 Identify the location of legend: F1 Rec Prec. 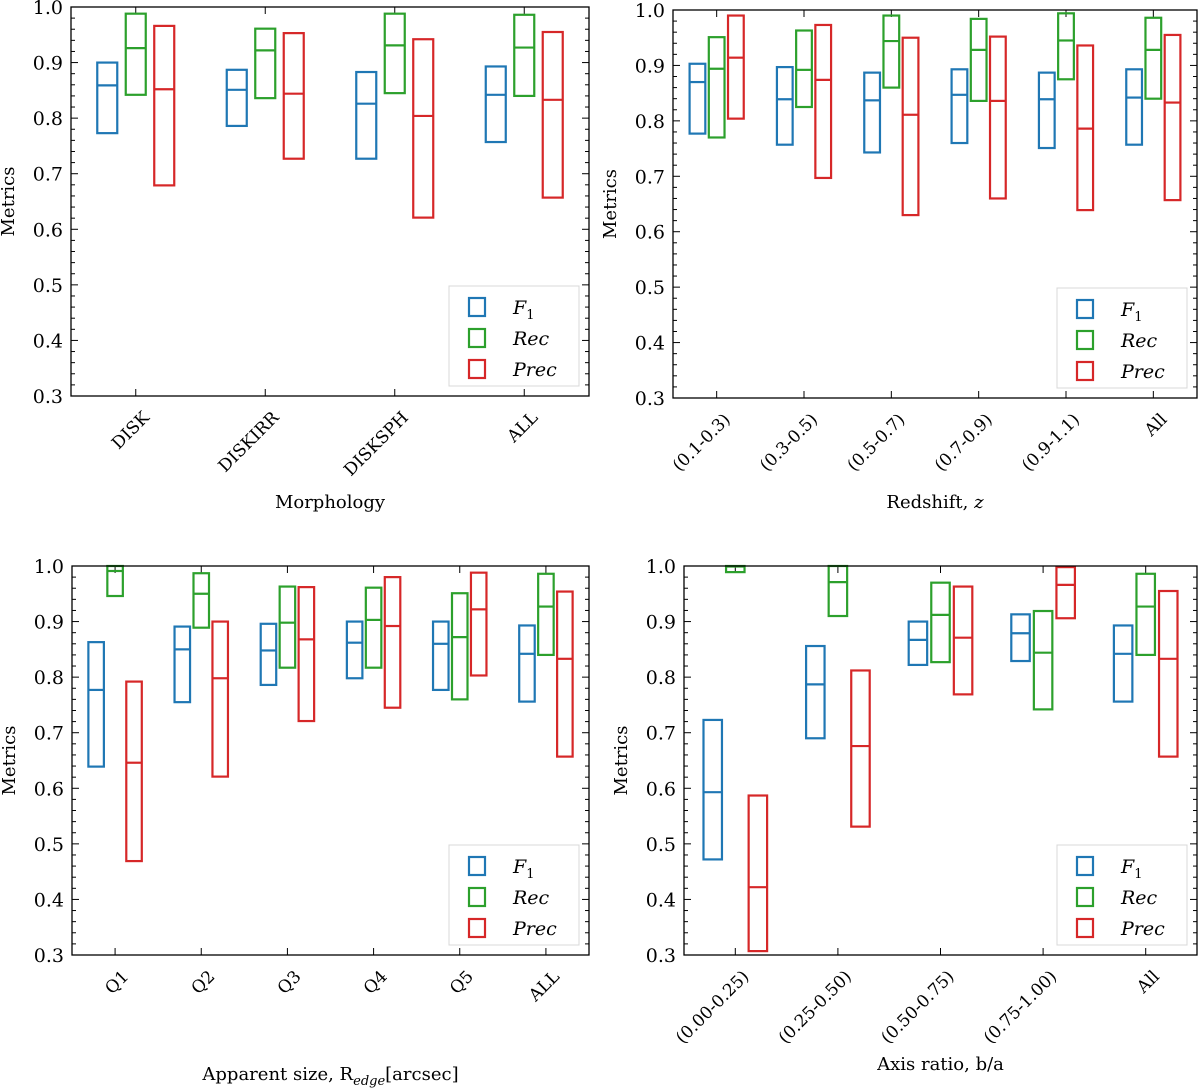
(514, 336).